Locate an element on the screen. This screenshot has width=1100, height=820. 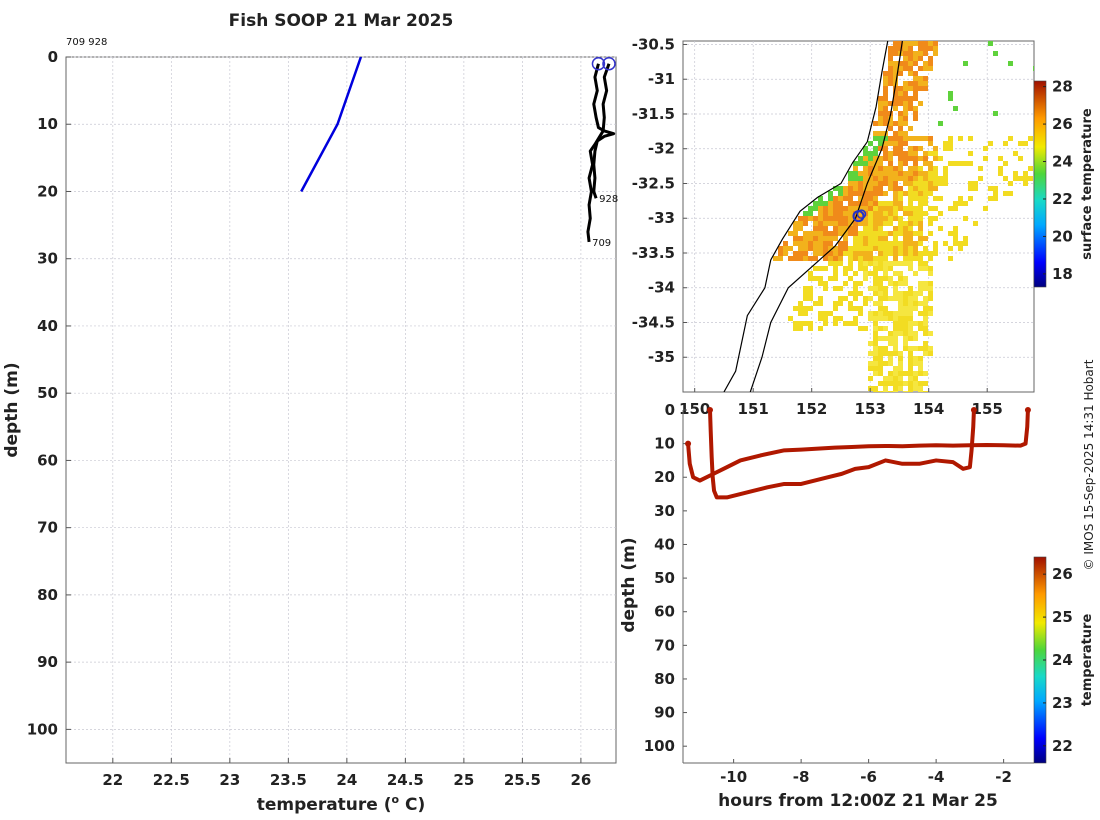
map-x-tick-label: 150 is located at coordinates (694, 409).